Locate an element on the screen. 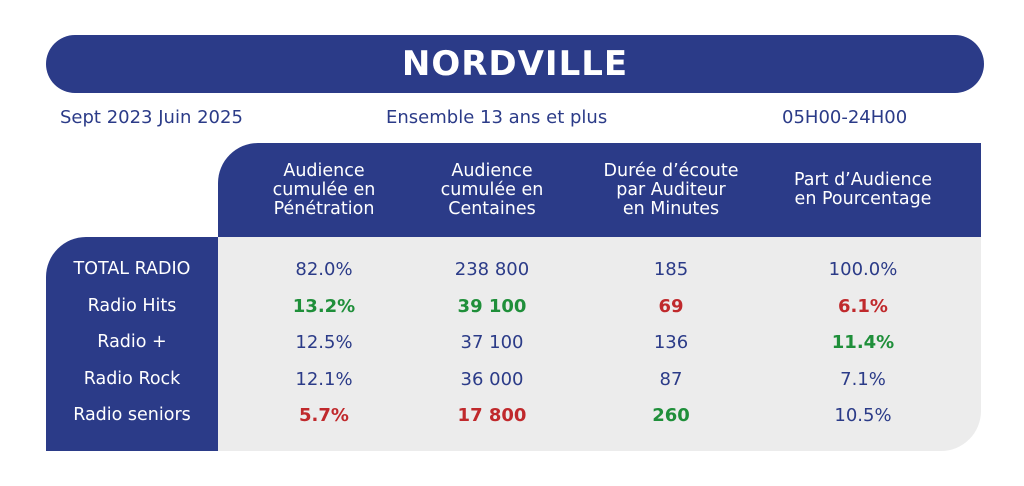  row-label-radio-rock: Radio Rock is located at coordinates (132, 379).